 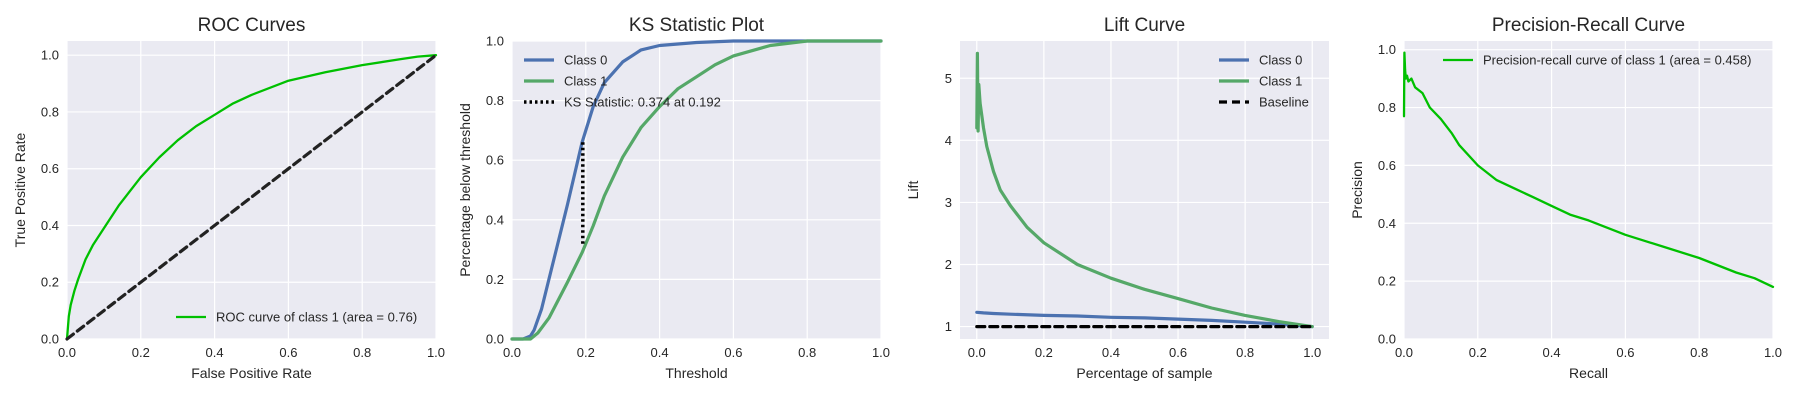 I want to click on precision-recall-curve-y-tick-label: 0.4, so click(x=1387, y=223).